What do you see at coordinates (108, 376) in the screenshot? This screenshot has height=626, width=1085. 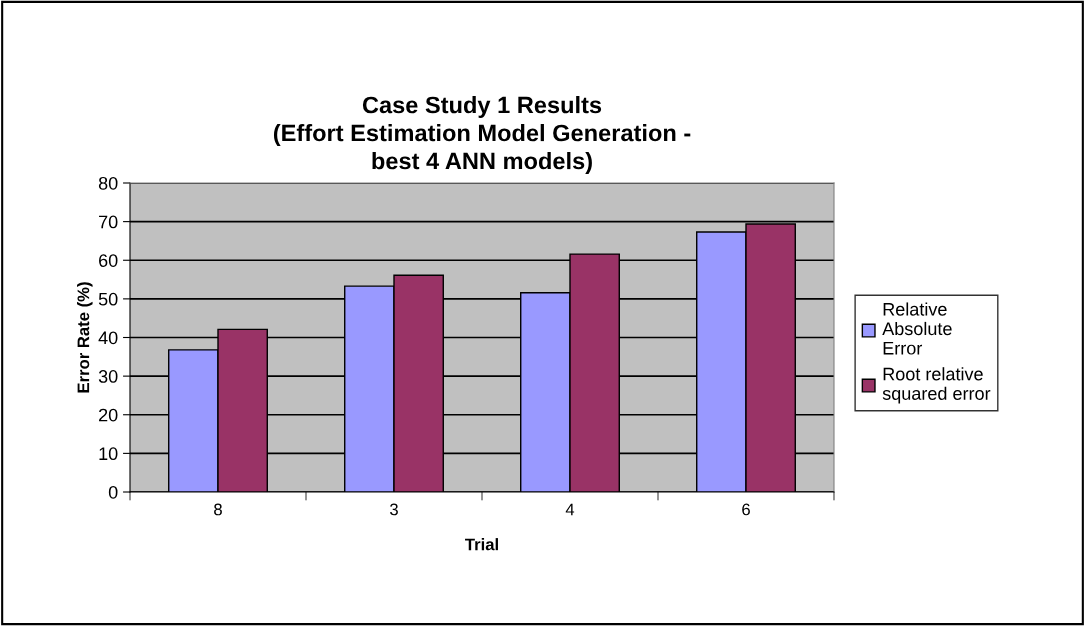 I see `y-tick-label: 30` at bounding box center [108, 376].